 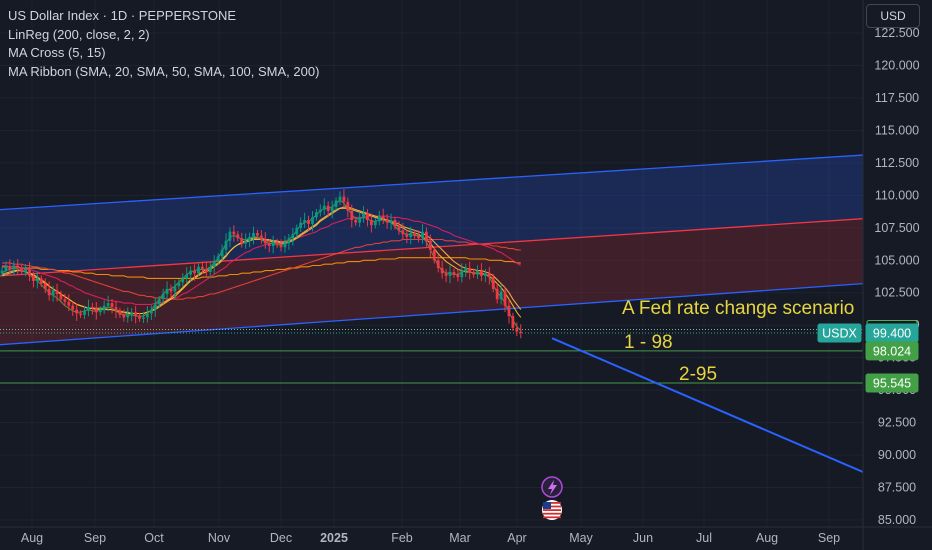 I want to click on symbol-tag-usdx: USDX, so click(x=839, y=333).